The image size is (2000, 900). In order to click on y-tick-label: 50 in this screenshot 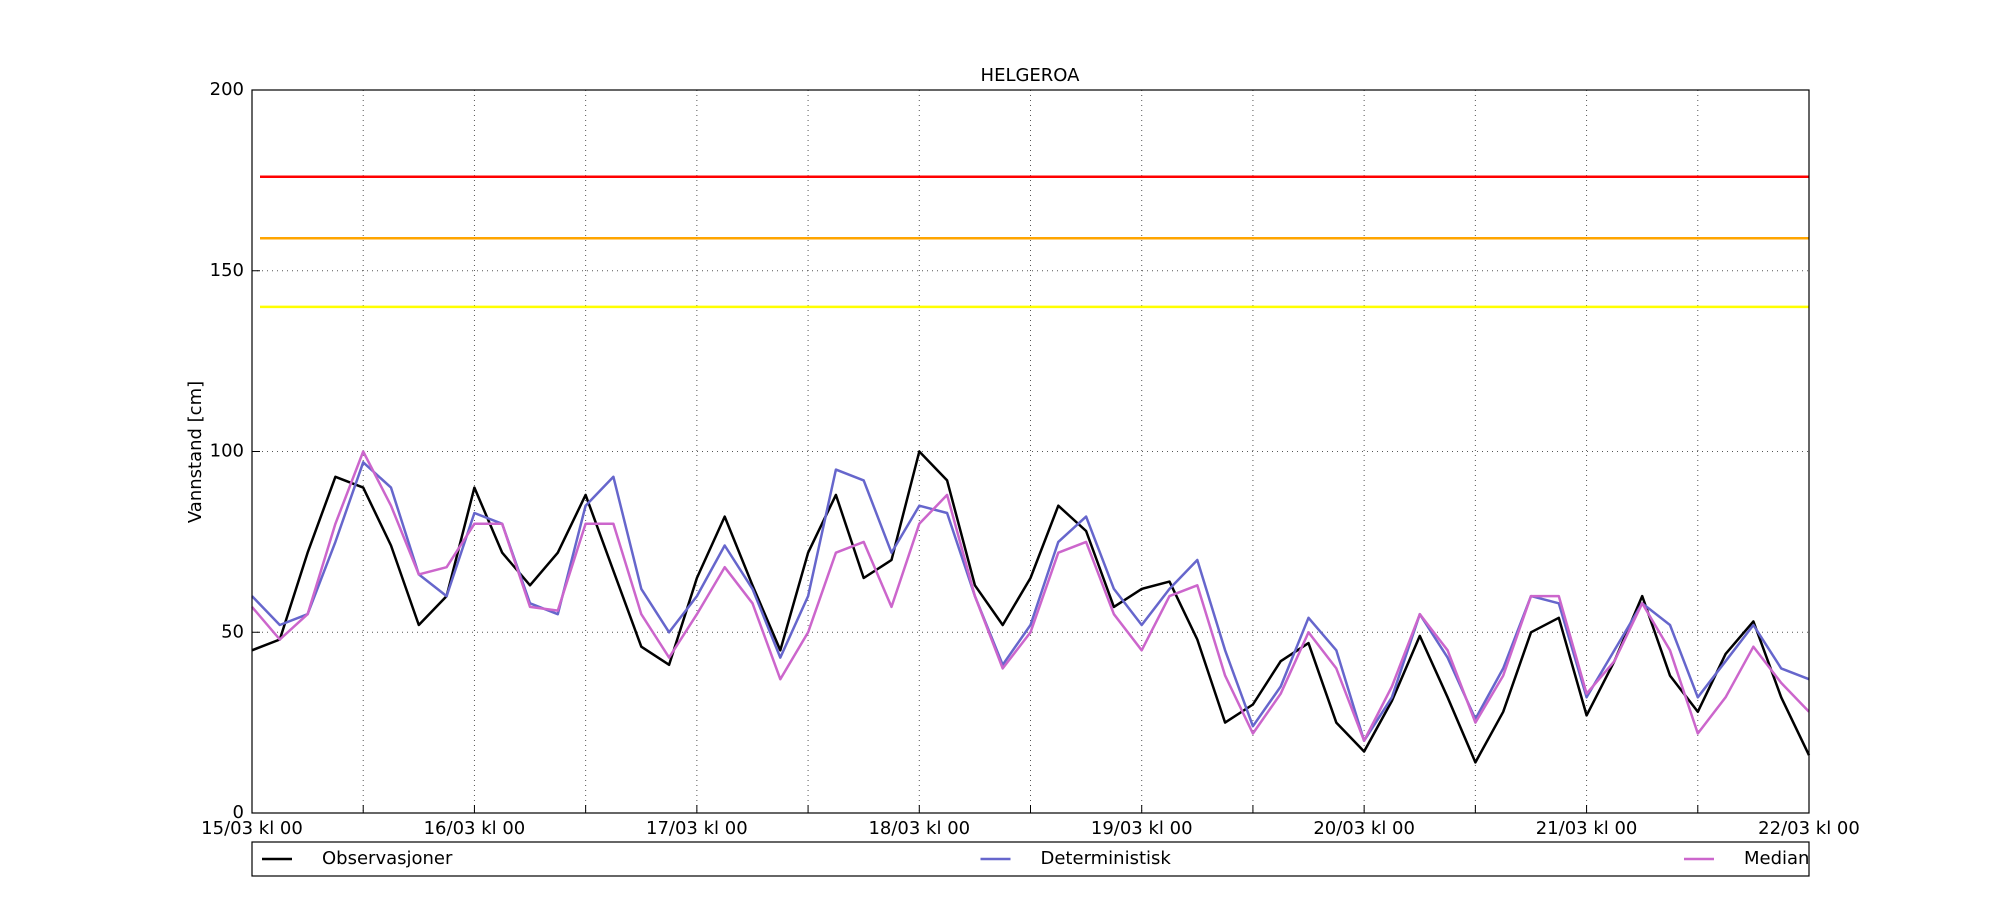, I will do `click(232, 631)`.